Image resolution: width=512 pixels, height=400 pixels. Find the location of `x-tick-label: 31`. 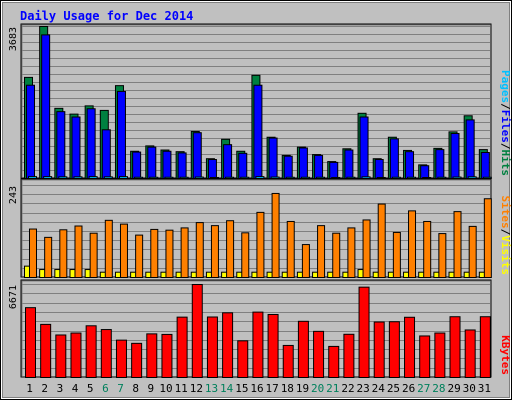

x-tick-label: 31 is located at coordinates (484, 388).